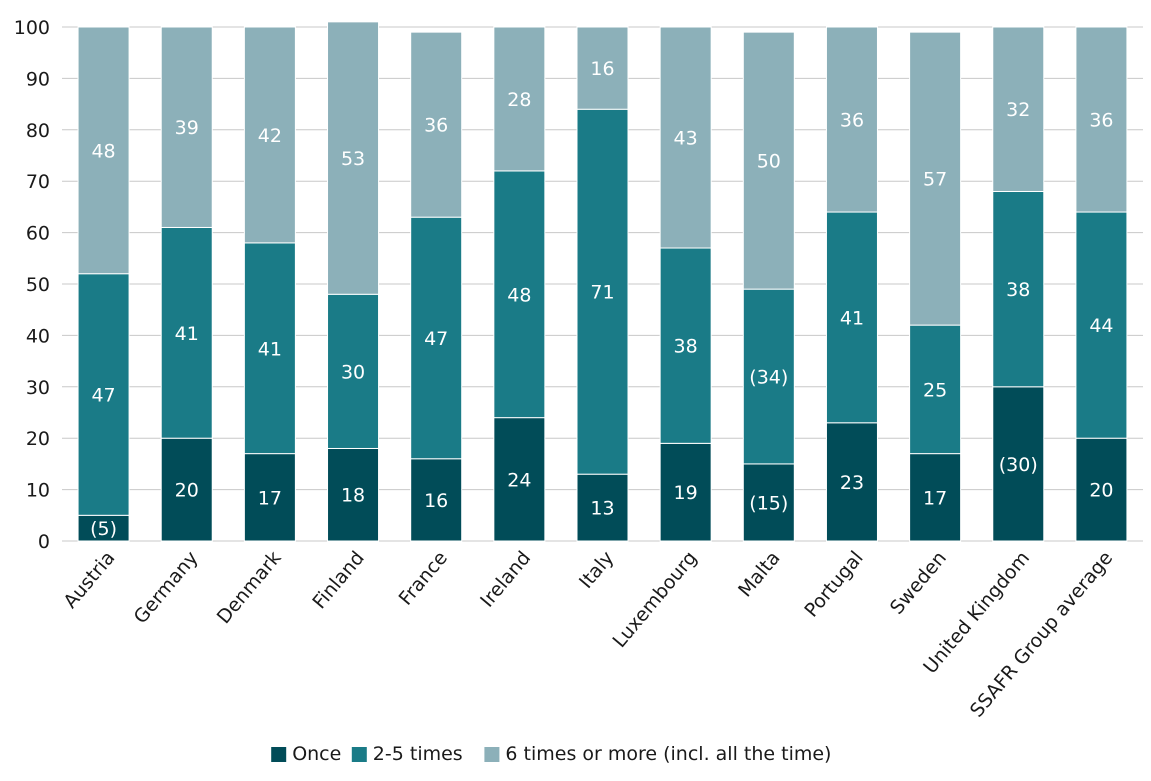 Image resolution: width=1151 pixels, height=781 pixels. What do you see at coordinates (270, 498) in the screenshot?
I see `data-label: 17` at bounding box center [270, 498].